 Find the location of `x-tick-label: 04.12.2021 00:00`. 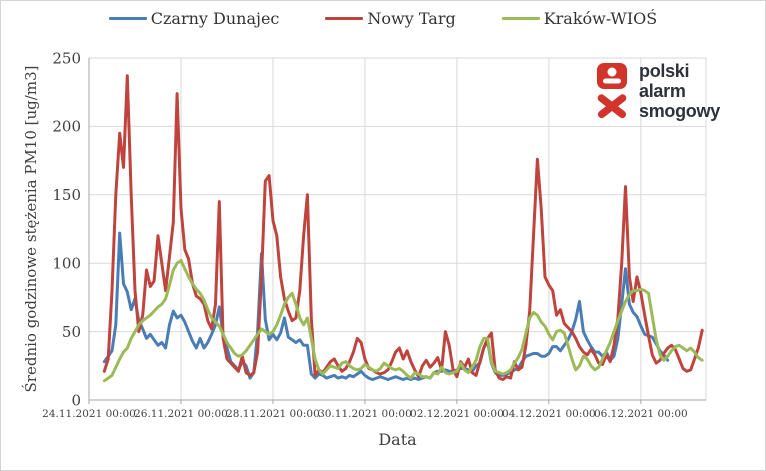

x-tick-label: 04.12.2021 00:00 is located at coordinates (549, 414).